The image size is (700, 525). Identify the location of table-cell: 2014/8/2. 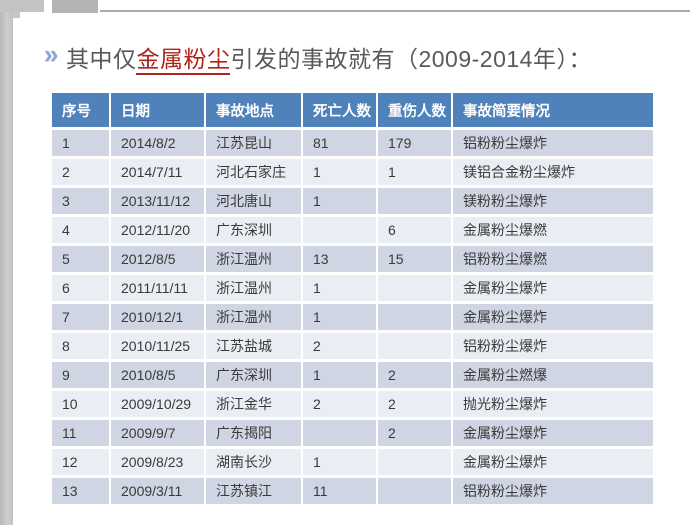
(158, 143).